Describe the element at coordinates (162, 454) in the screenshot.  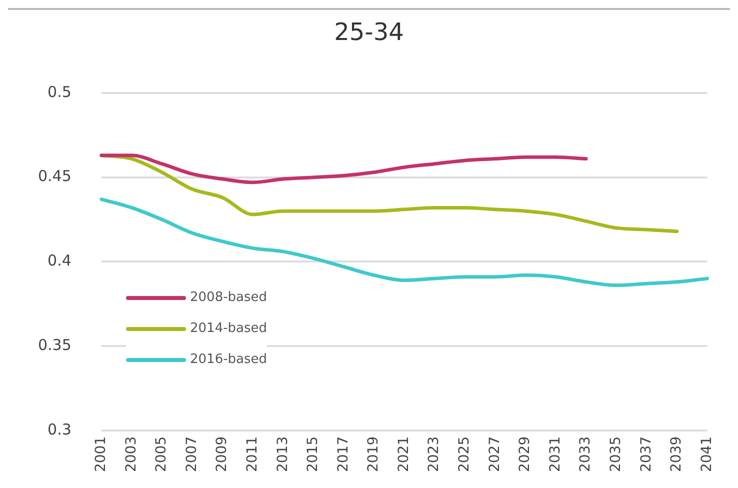
I see `x-tick-label: 2005` at that location.